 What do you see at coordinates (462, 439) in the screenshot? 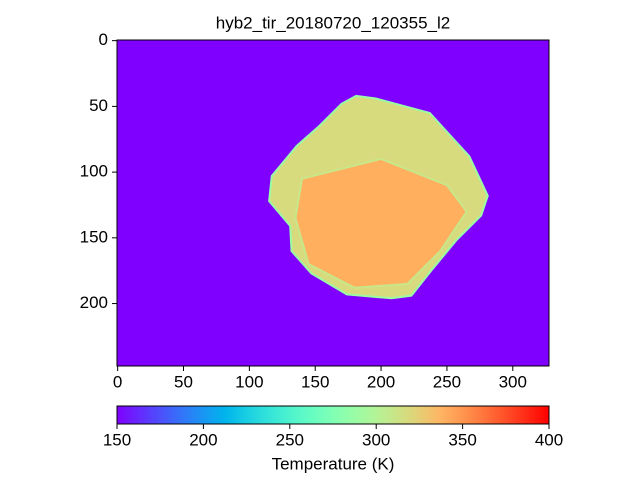
I see `colorbar-tick-label: 350` at bounding box center [462, 439].